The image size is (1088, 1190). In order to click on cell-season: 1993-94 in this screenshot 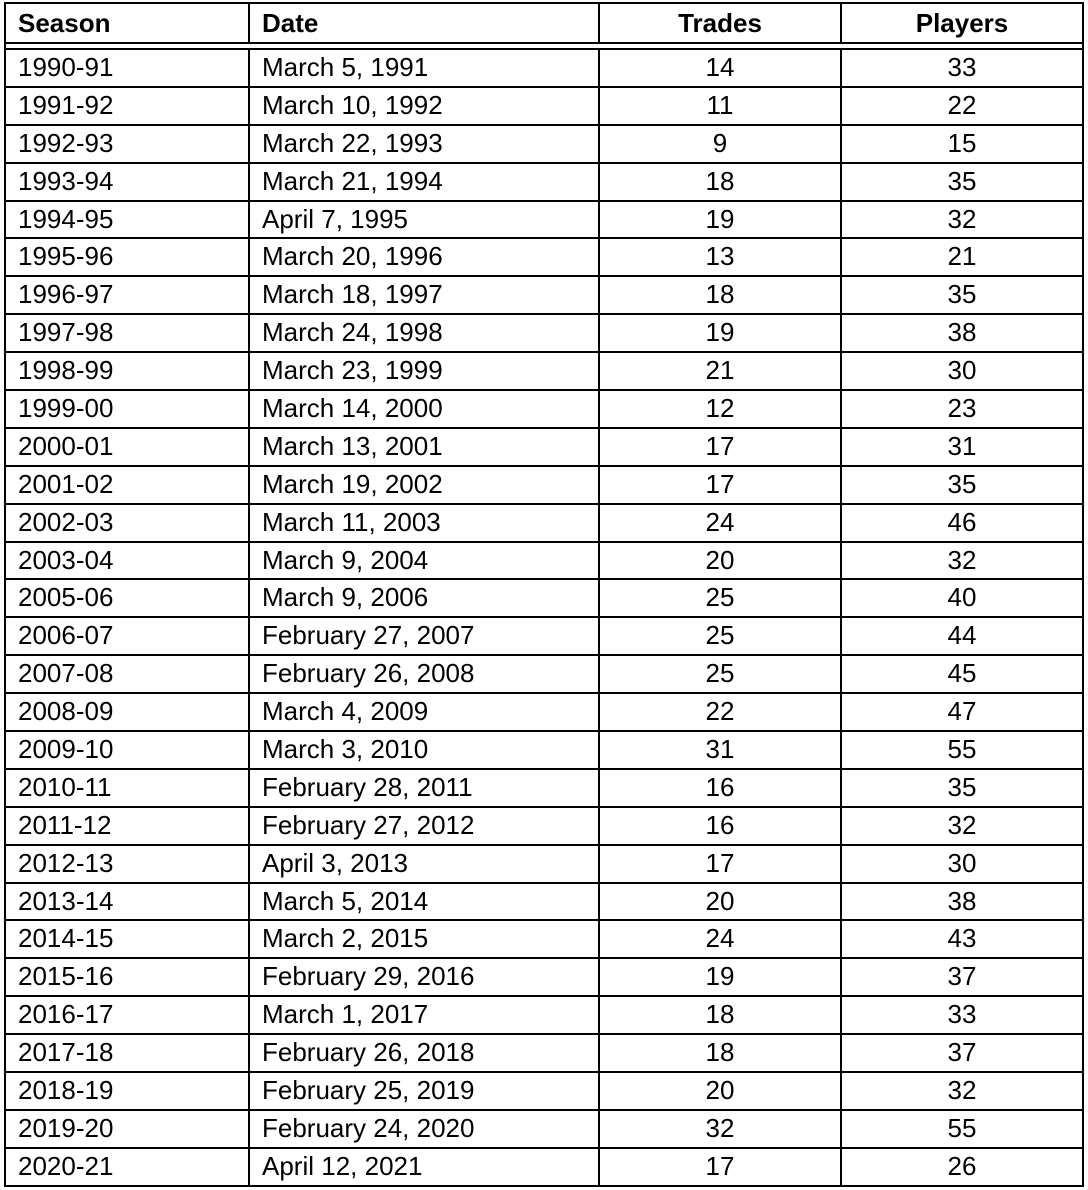, I will do `click(126, 182)`.